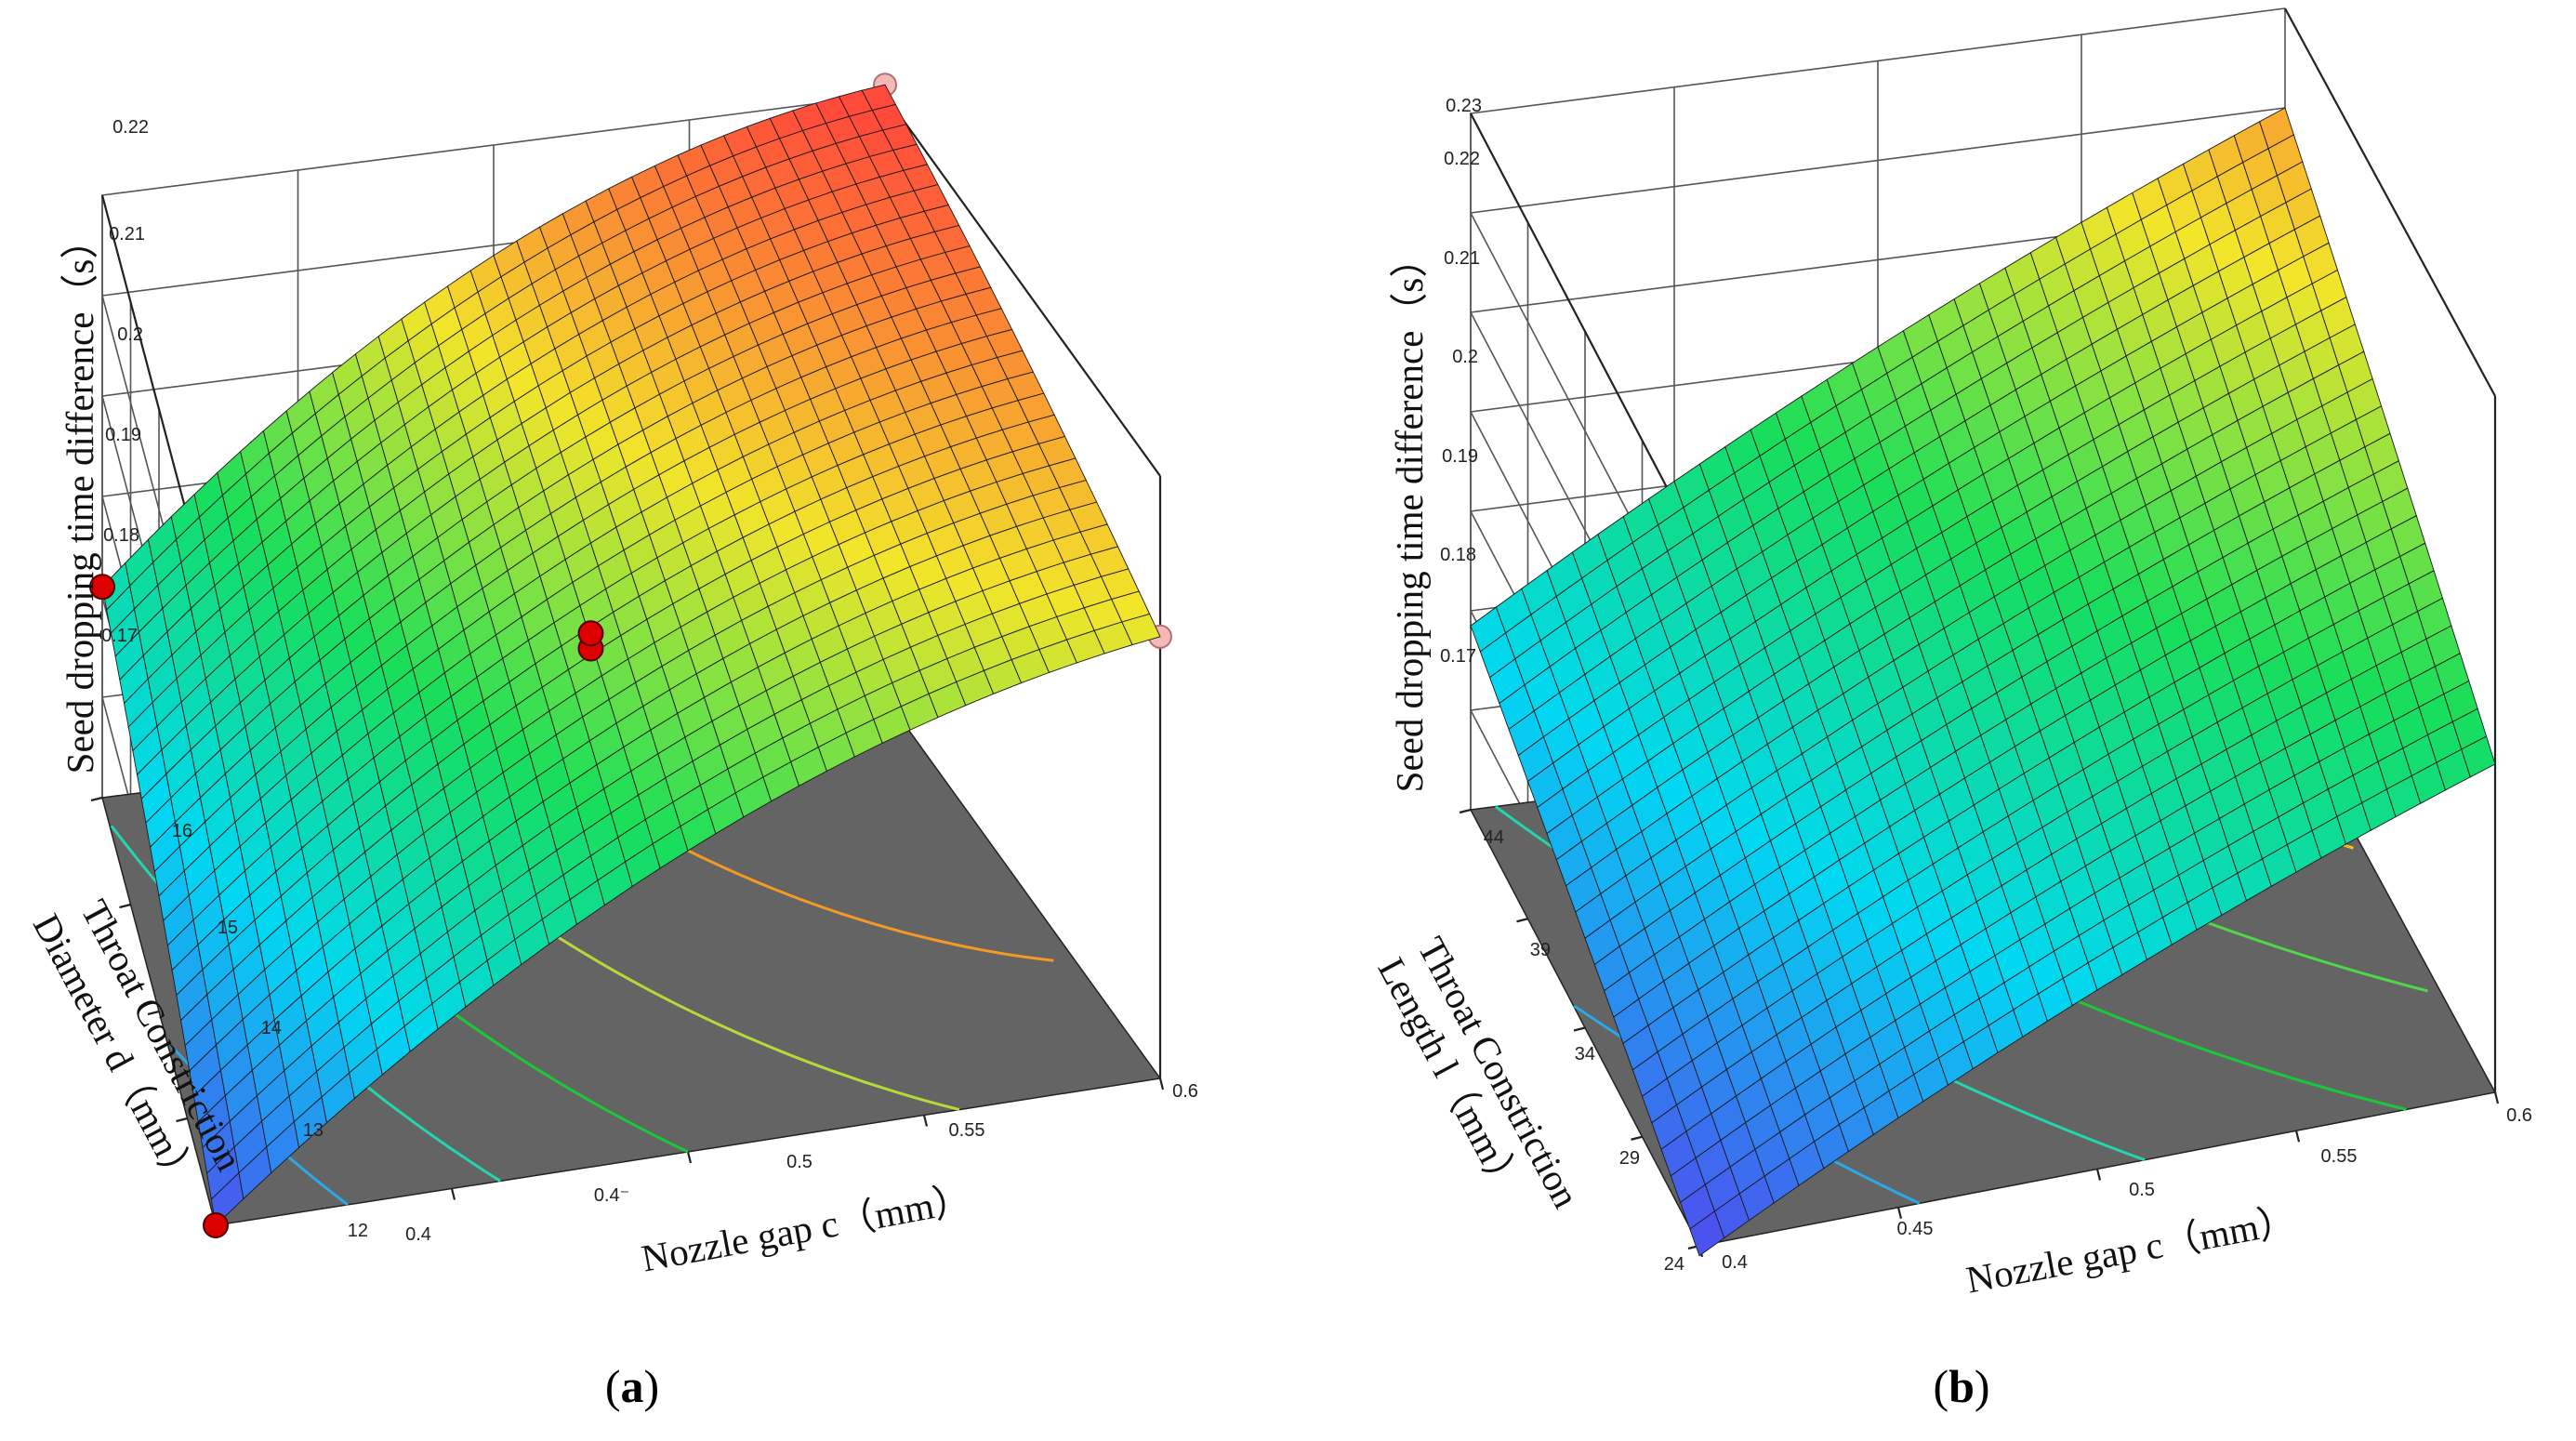  I want to click on y-tick-label: 34, so click(1585, 1054).